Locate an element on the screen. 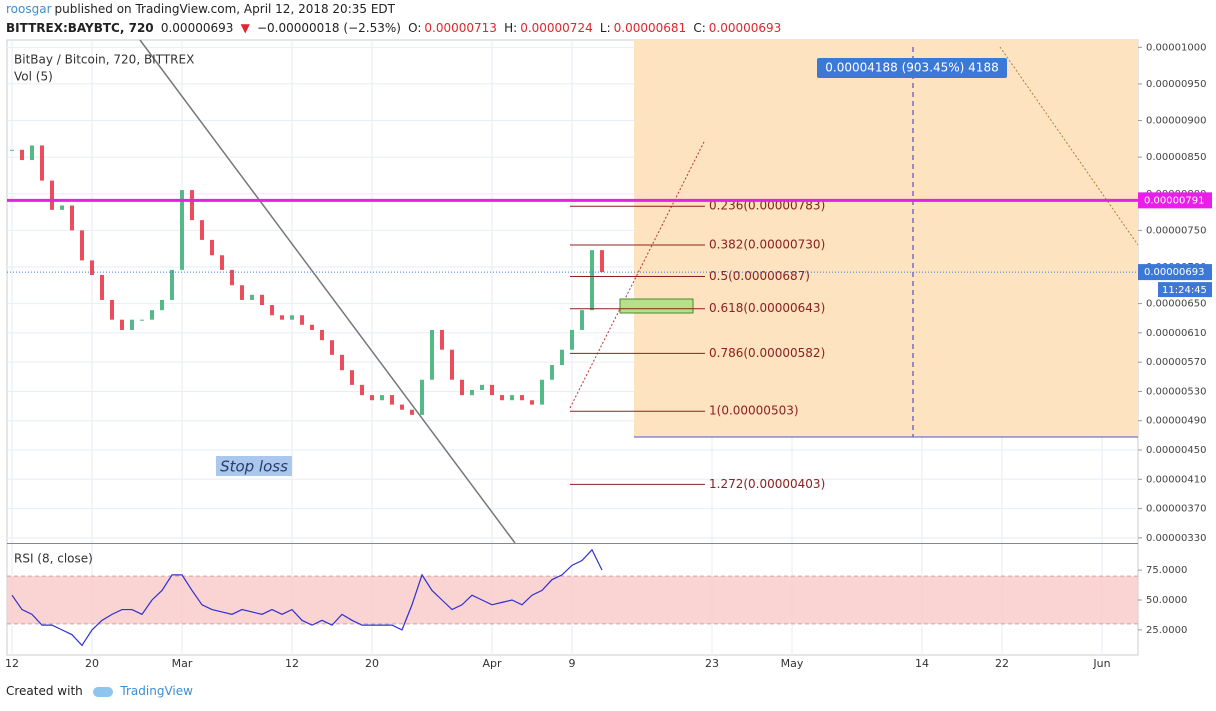  fib-label: 0.786(0.00000582) is located at coordinates (767, 353).